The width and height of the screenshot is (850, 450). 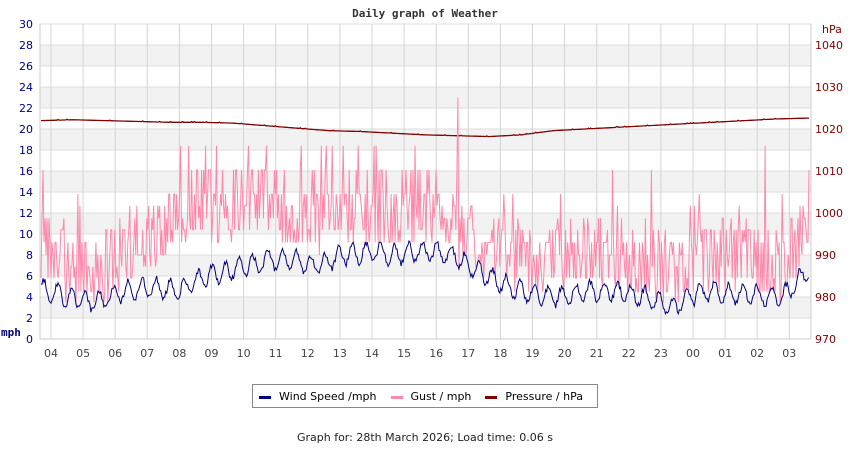 What do you see at coordinates (693, 353) in the screenshot?
I see `svg-text: 00` at bounding box center [693, 353].